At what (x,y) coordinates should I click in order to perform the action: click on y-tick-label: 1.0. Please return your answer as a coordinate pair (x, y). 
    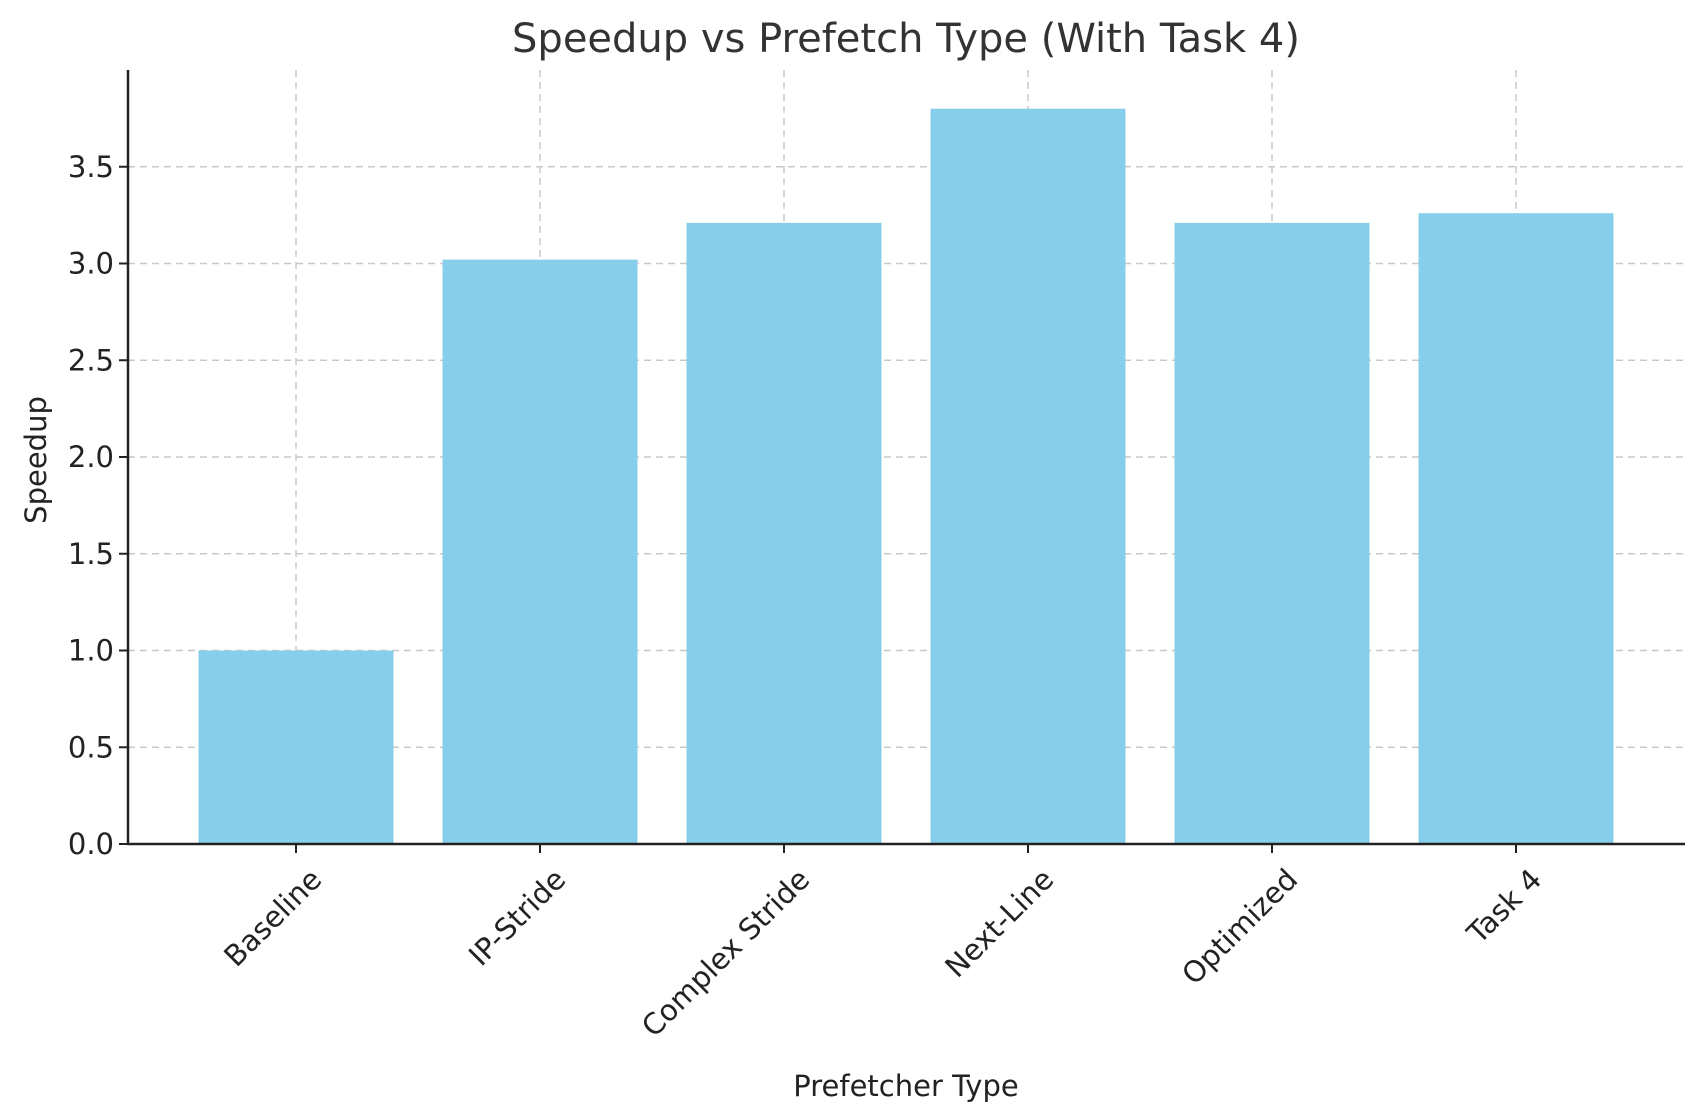
    Looking at the image, I should click on (91, 651).